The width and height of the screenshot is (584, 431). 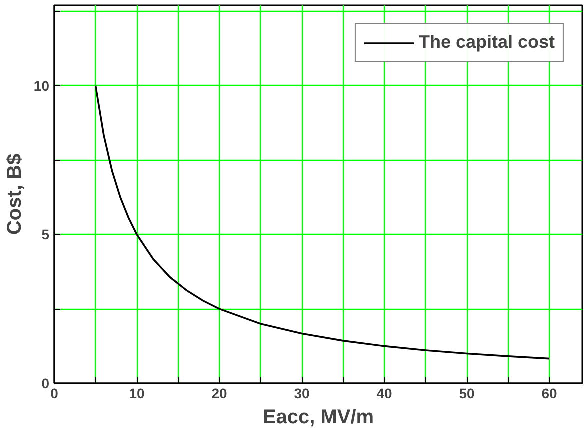 What do you see at coordinates (137, 394) in the screenshot?
I see `x-tick-label: 10` at bounding box center [137, 394].